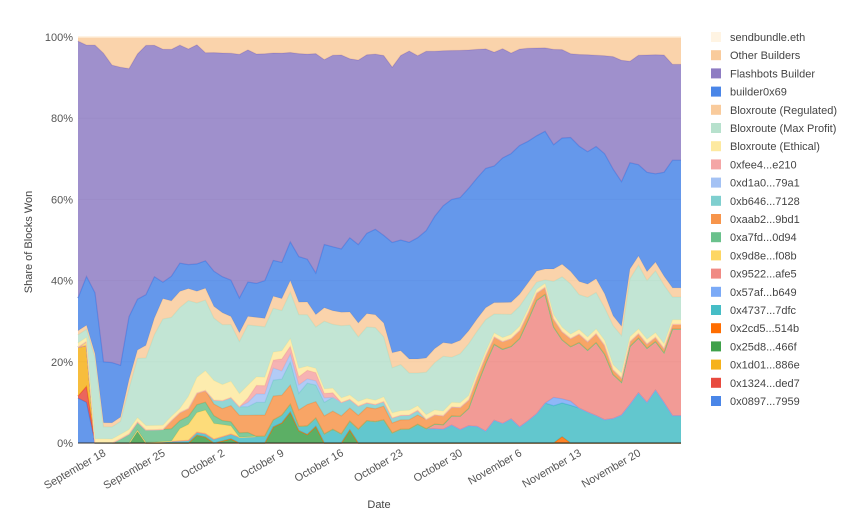 This screenshot has width=844, height=519. I want to click on legend-item: Bloxroute (Max Profit), so click(773, 129).